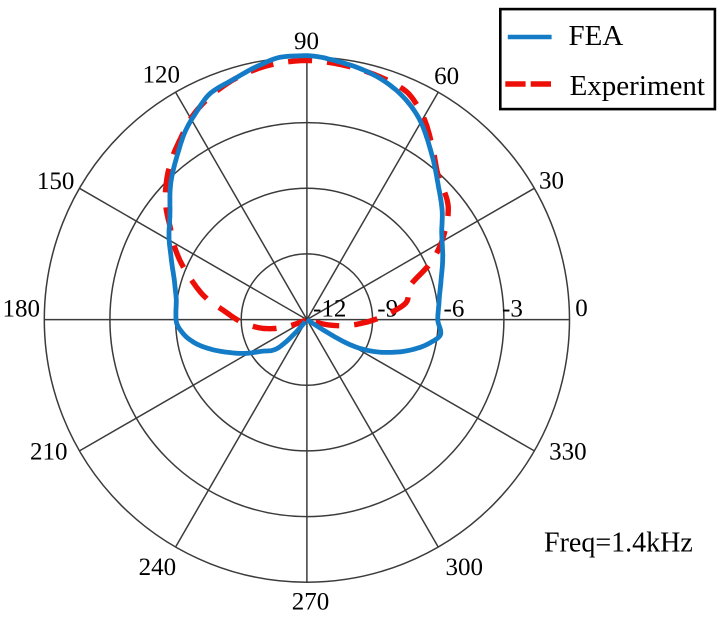 This screenshot has width=725, height=622. Describe the element at coordinates (464, 567) in the screenshot. I see `svg-text: 300` at that location.